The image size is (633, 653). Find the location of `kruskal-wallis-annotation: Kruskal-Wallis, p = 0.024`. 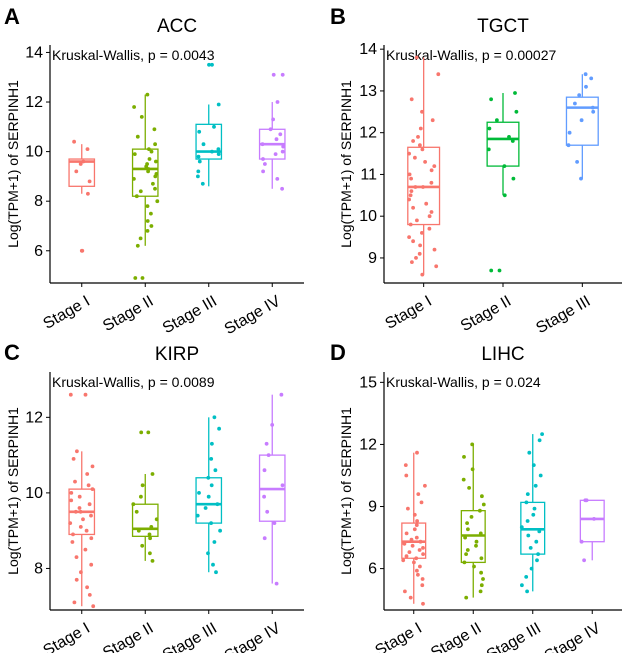

kruskal-wallis-annotation: Kruskal-Wallis, p = 0.024 is located at coordinates (463, 382).